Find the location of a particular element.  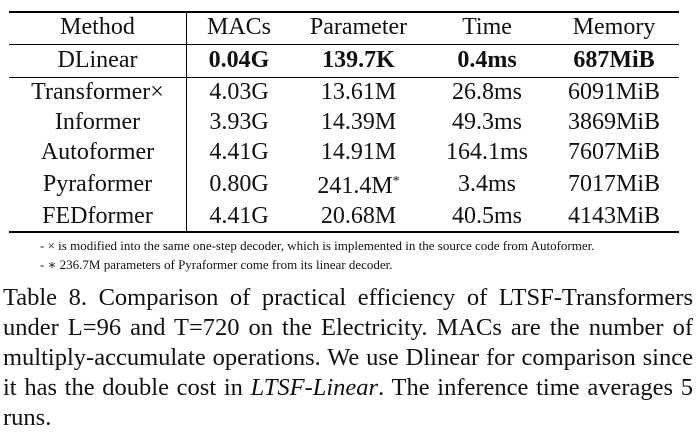

footnote-mark: * is located at coordinates (396, 181).